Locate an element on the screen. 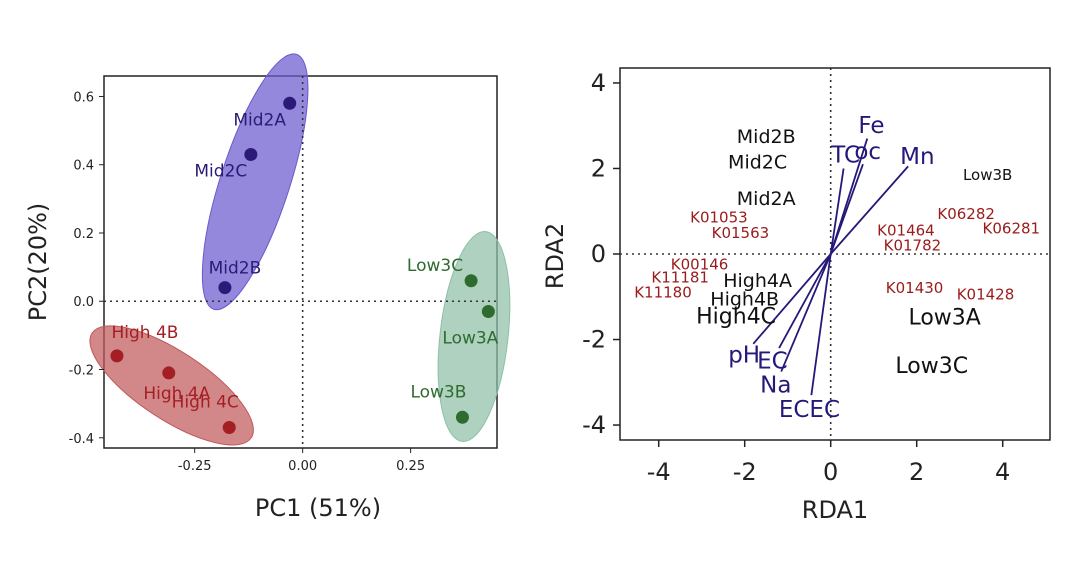 Image resolution: width=1067 pixels, height=573 pixels. sample-label: High4C is located at coordinates (736, 317).